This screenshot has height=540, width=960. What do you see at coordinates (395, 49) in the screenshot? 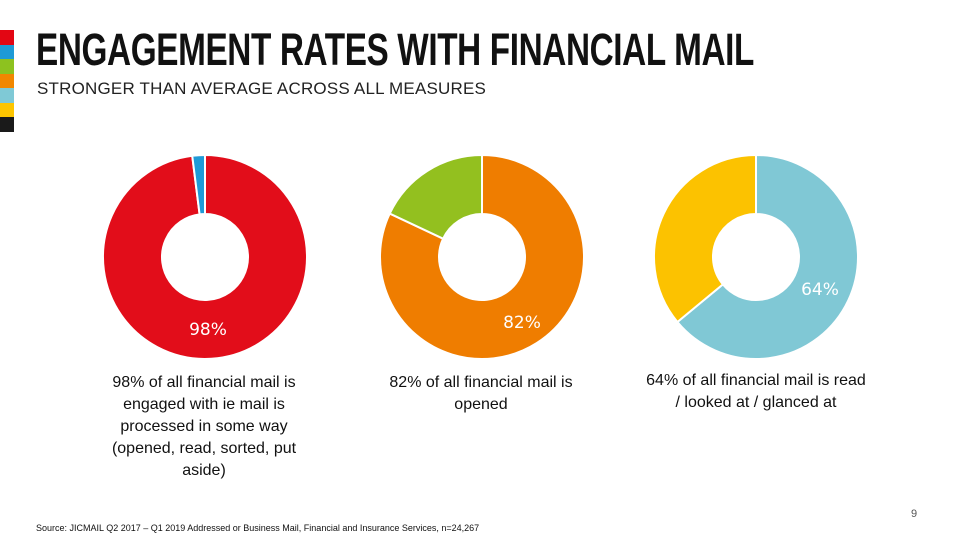
I see `slide-title: ENGAGEMENT RATES WITH FINANCIAL MAIL` at bounding box center [395, 49].